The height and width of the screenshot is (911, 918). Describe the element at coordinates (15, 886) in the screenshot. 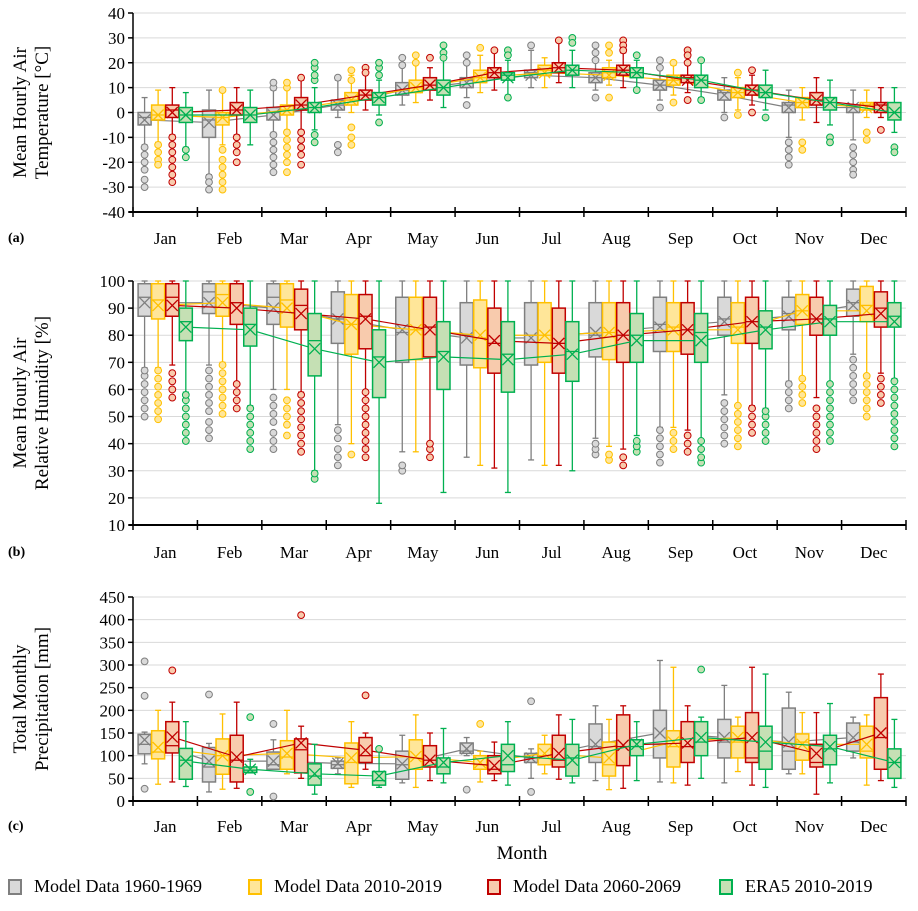

I see `legend-swatch-1960` at that location.